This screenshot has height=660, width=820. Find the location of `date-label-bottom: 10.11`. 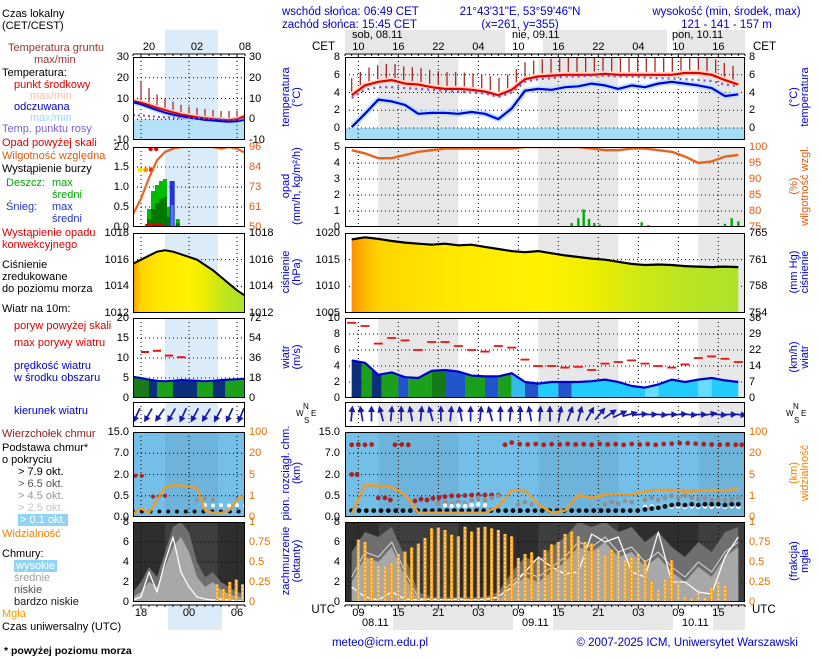

date-label-bottom: 10.11 is located at coordinates (695, 623).